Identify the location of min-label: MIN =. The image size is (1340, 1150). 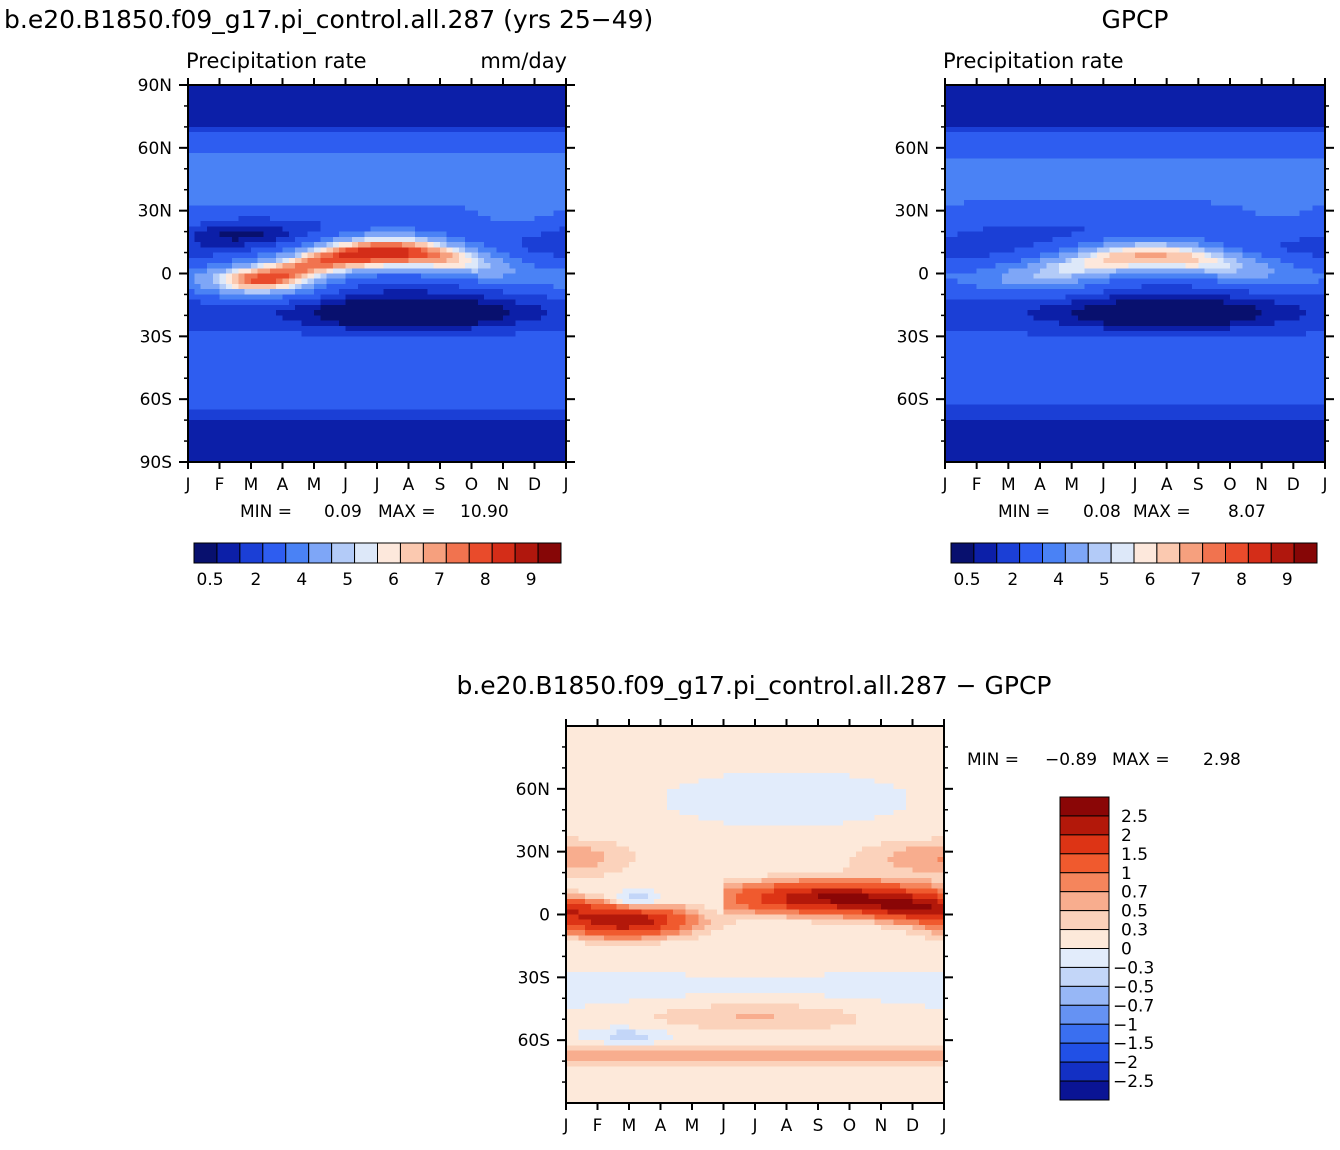
(266, 512).